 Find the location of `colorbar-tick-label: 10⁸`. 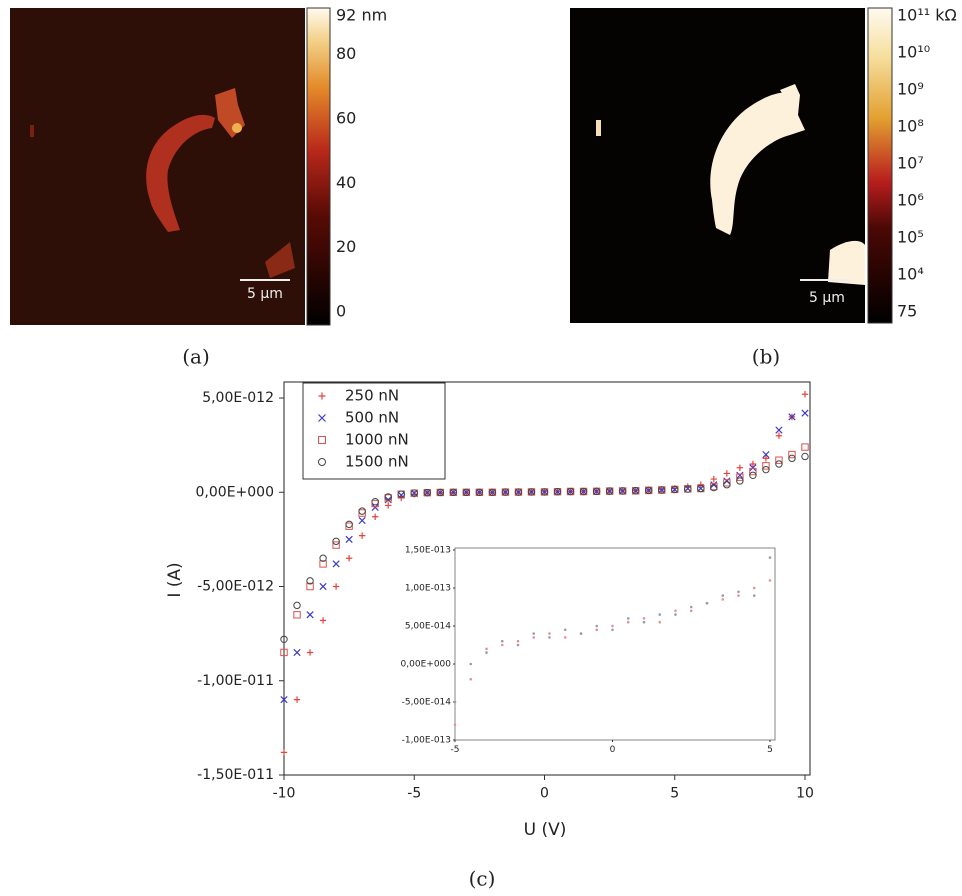

colorbar-tick-label: 10⁸ is located at coordinates (910, 126).